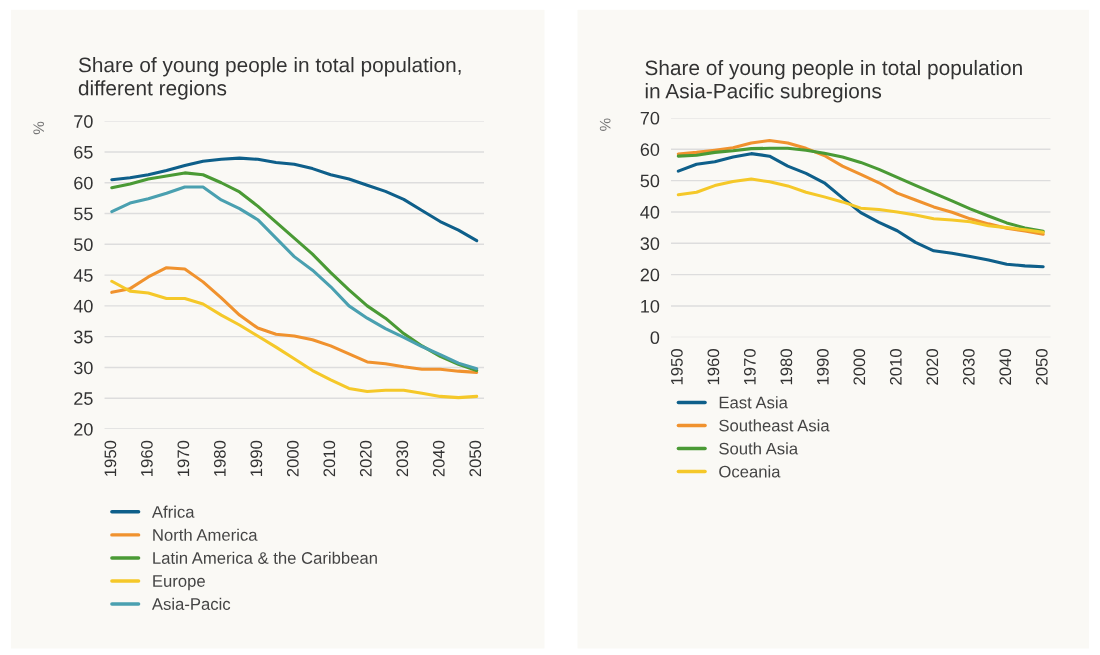 Image resolution: width=1100 pixels, height=655 pixels. I want to click on y-tick-label: 25, so click(83, 398).